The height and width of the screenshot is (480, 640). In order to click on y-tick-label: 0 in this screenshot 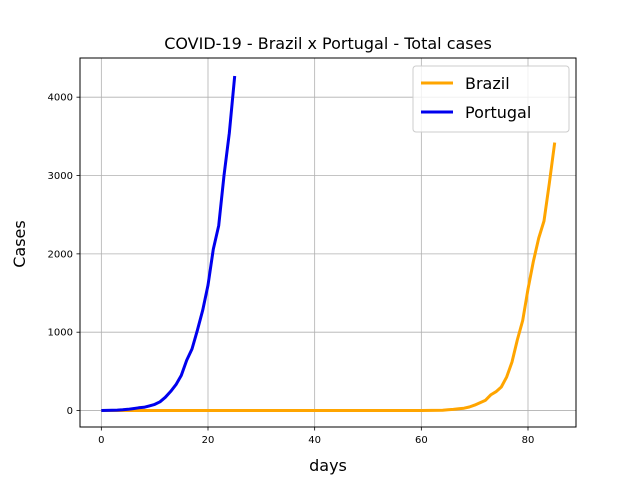, I will do `click(70, 411)`.